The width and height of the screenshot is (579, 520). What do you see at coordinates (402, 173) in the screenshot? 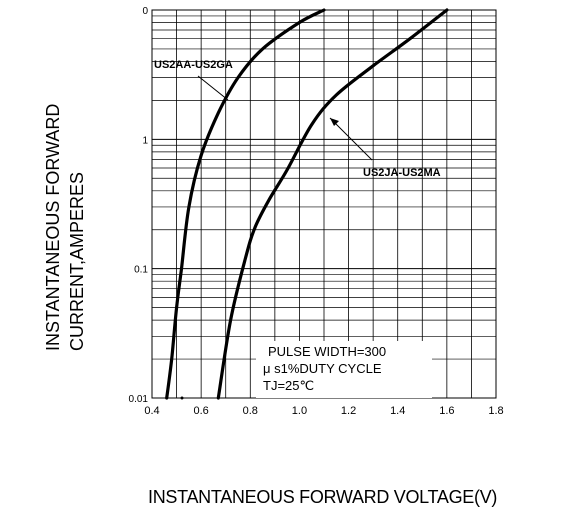
I see `series-label-us2ja: US2JA-US2MA` at bounding box center [402, 173].